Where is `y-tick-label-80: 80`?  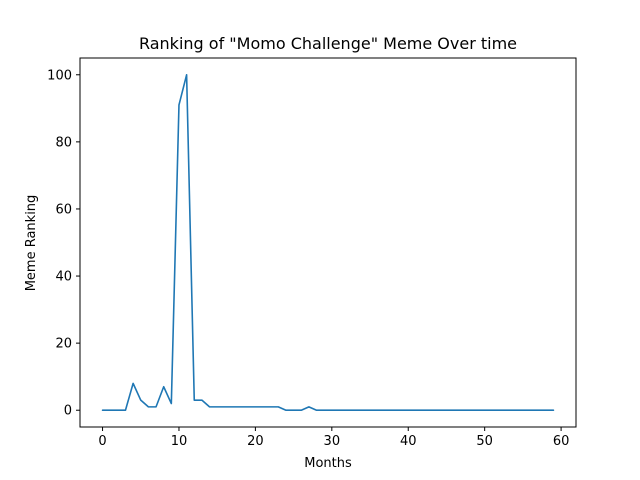
y-tick-label-80: 80 is located at coordinates (63, 142).